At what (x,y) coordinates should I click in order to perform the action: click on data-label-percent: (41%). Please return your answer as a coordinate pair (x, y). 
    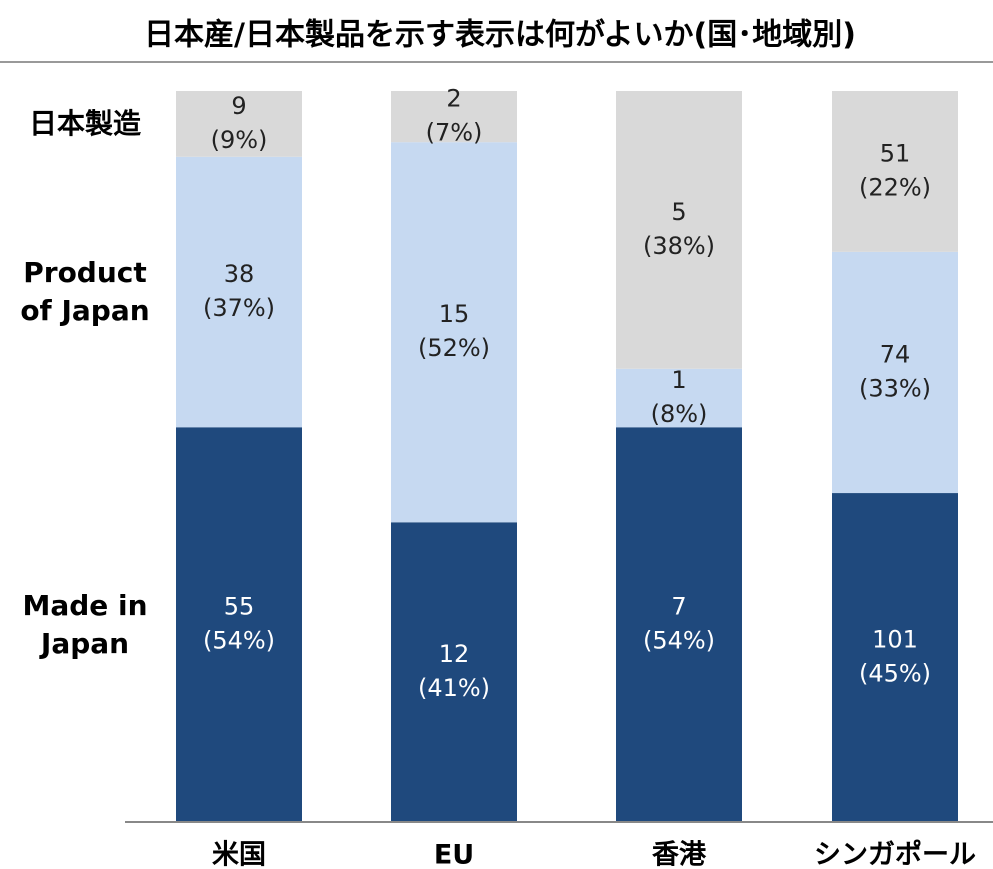
    Looking at the image, I should click on (454, 688).